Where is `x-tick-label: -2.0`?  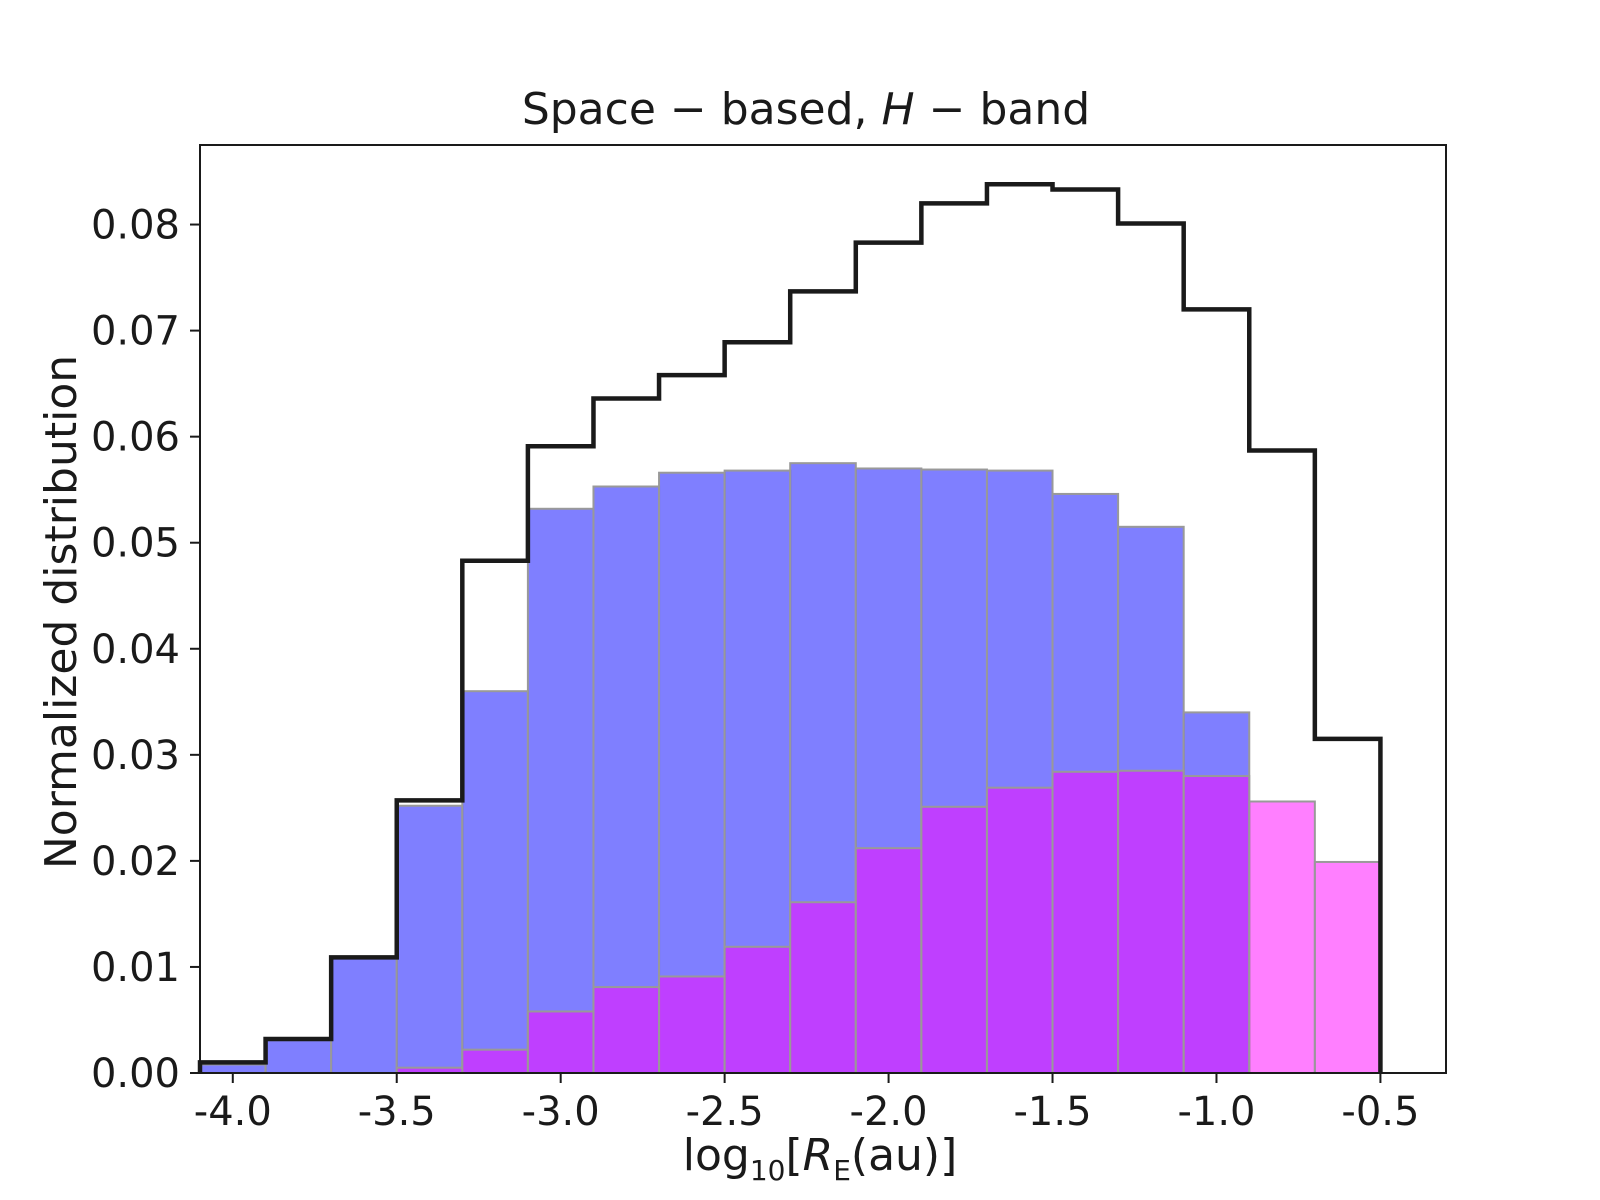
x-tick-label: -2.0 is located at coordinates (889, 1112).